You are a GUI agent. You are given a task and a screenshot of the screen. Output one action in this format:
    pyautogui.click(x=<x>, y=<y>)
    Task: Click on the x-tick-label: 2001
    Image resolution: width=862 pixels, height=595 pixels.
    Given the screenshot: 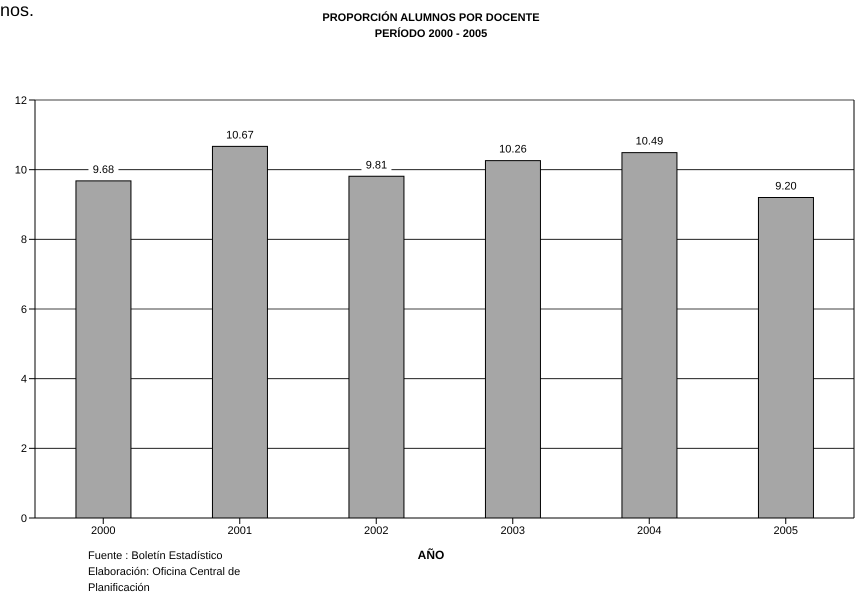 What is the action you would take?
    pyautogui.click(x=240, y=530)
    